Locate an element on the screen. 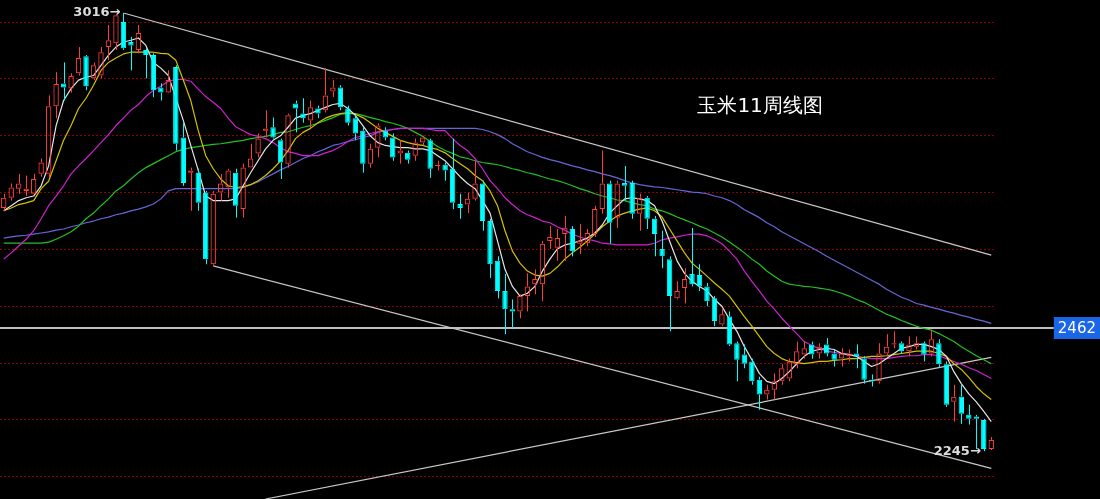  text: 玉米11周线图 is located at coordinates (760, 104).